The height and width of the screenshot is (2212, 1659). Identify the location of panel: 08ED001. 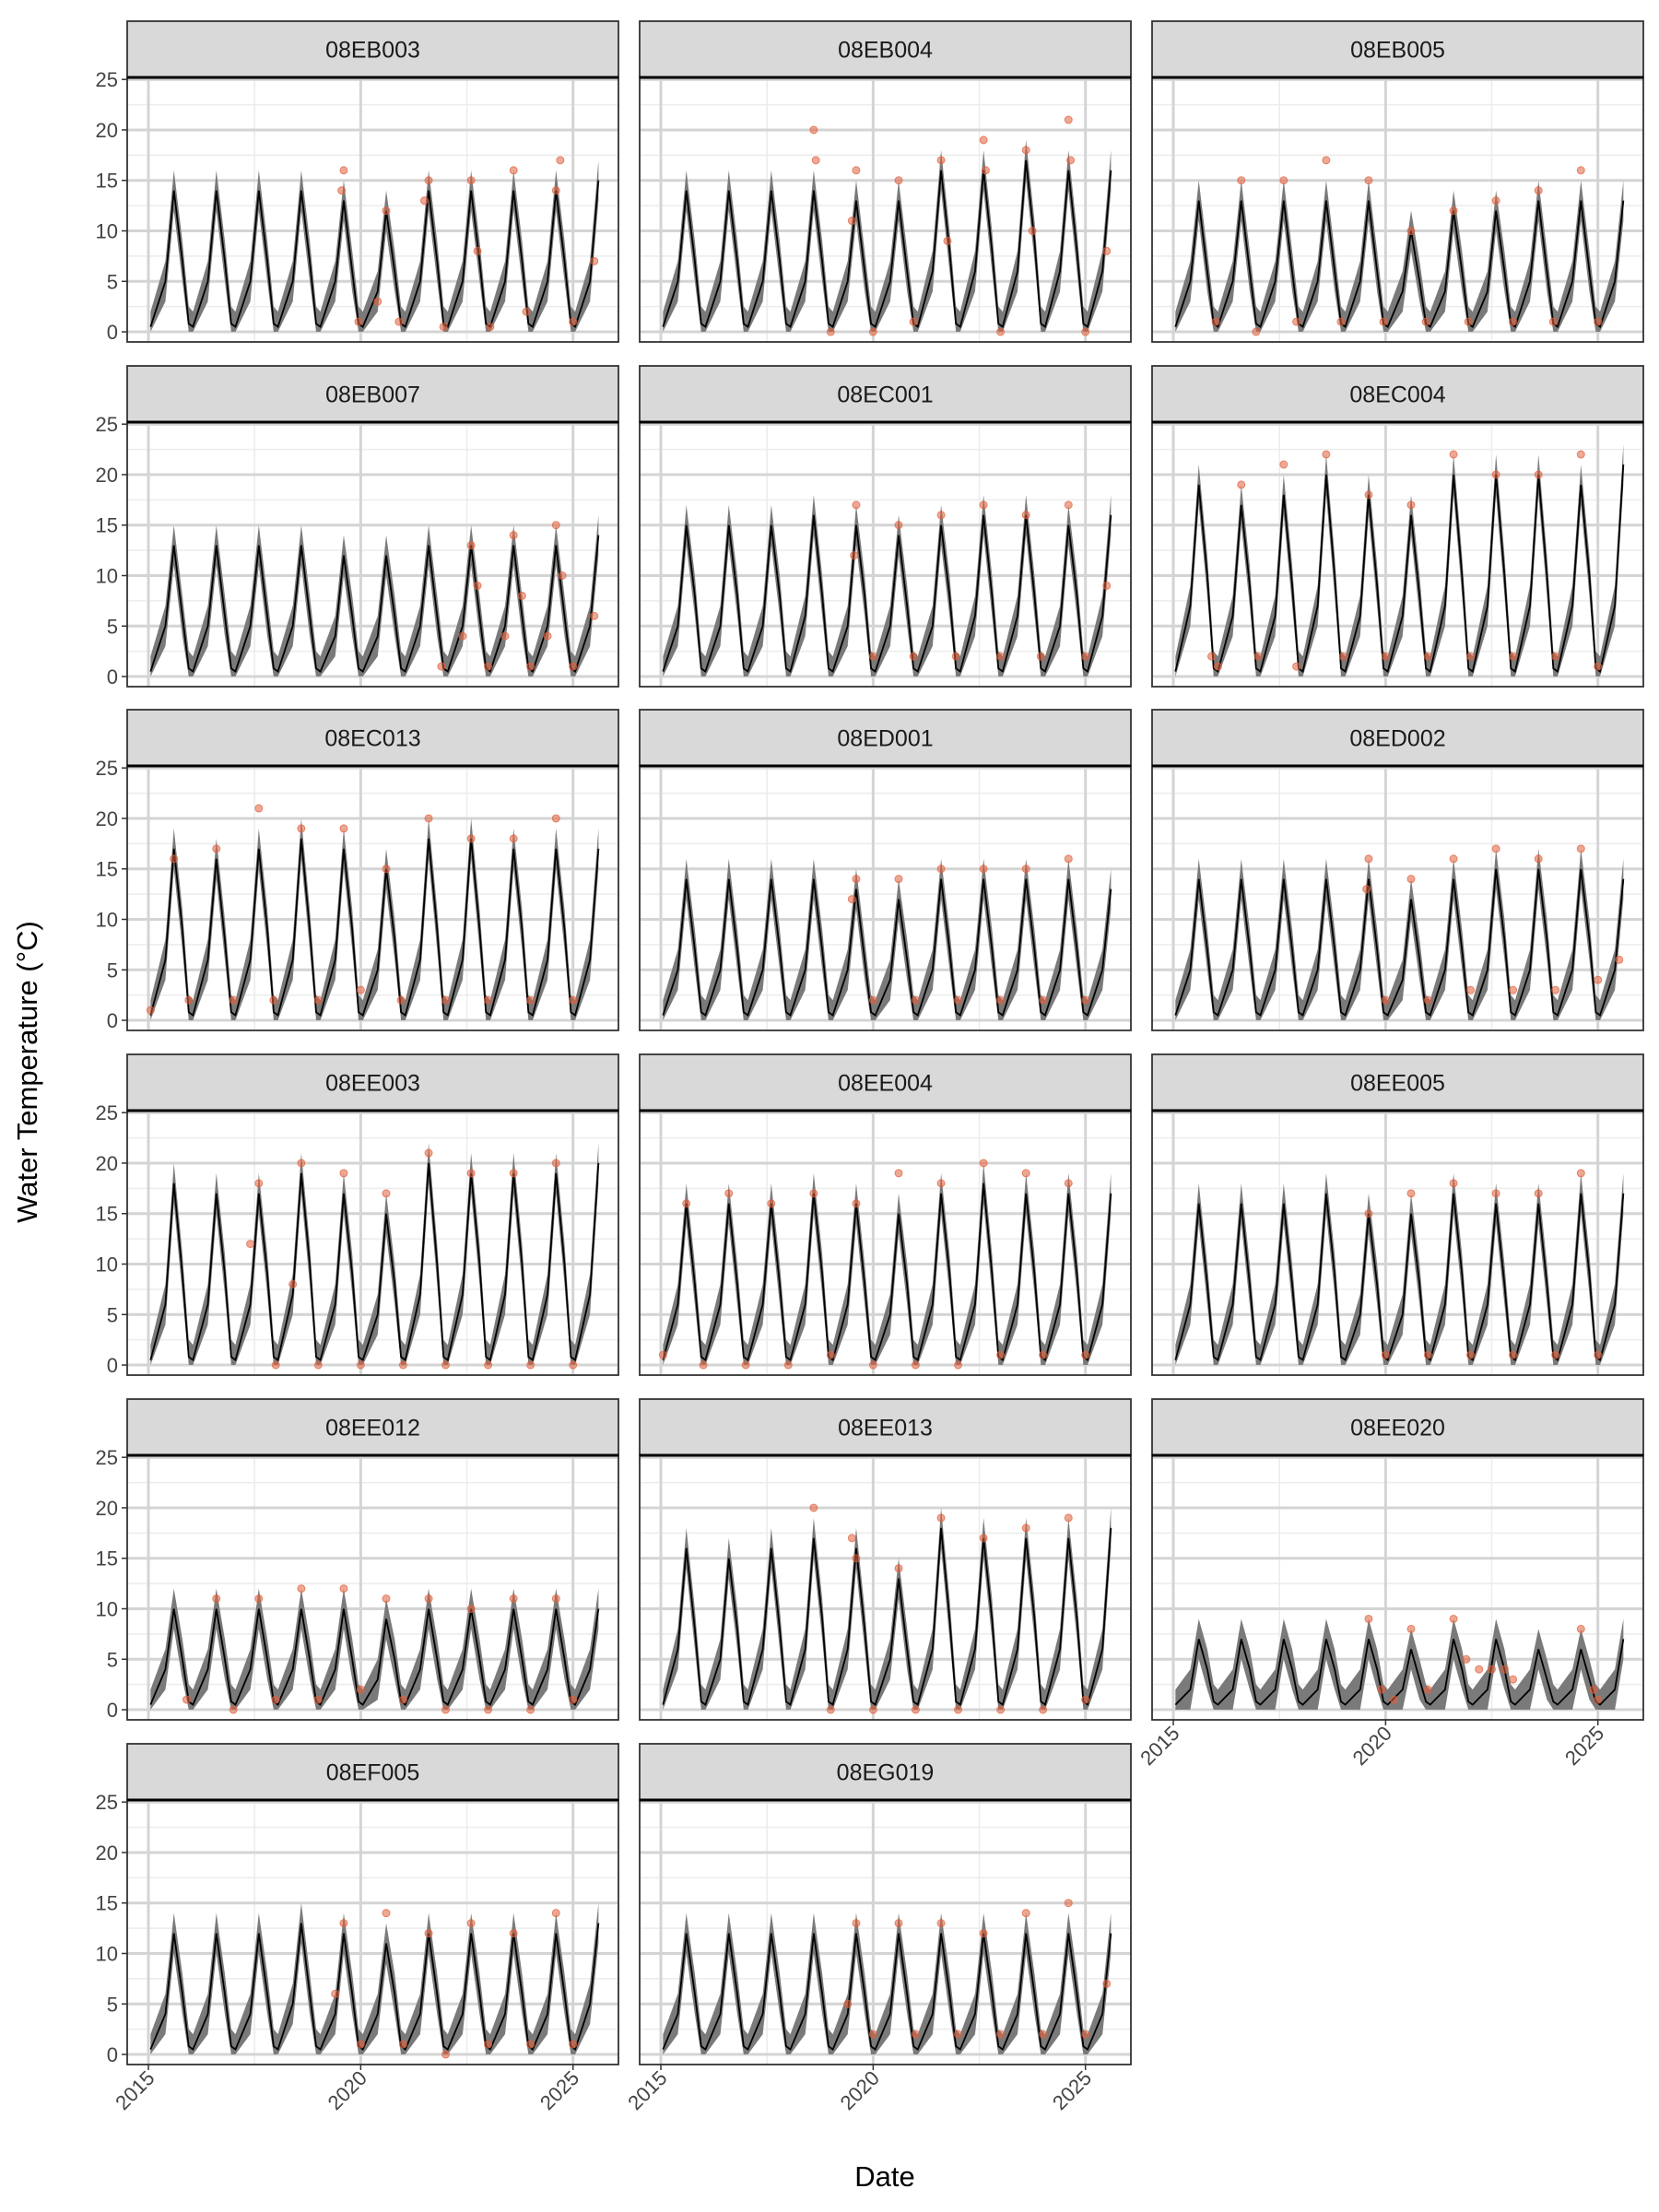
(885, 870).